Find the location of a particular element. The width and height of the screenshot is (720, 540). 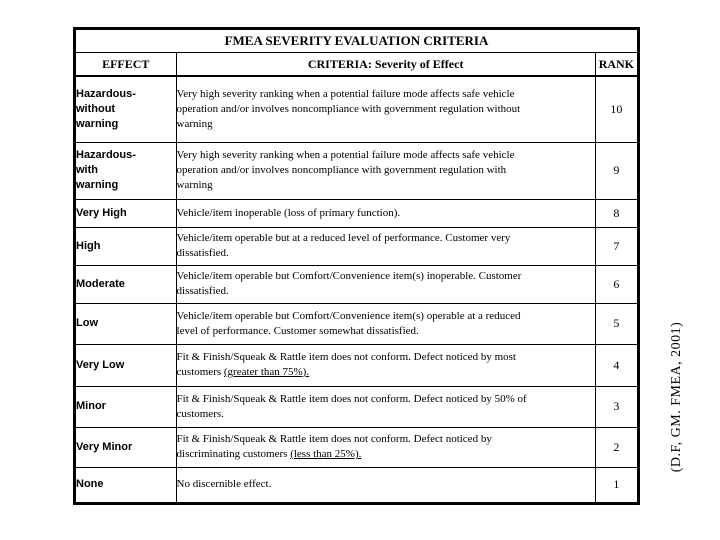

table-row: None No discernible effect. 1 is located at coordinates (357, 485).